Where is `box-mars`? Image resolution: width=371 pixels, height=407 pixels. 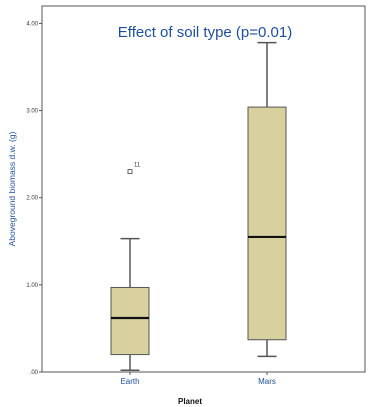 box-mars is located at coordinates (267, 199).